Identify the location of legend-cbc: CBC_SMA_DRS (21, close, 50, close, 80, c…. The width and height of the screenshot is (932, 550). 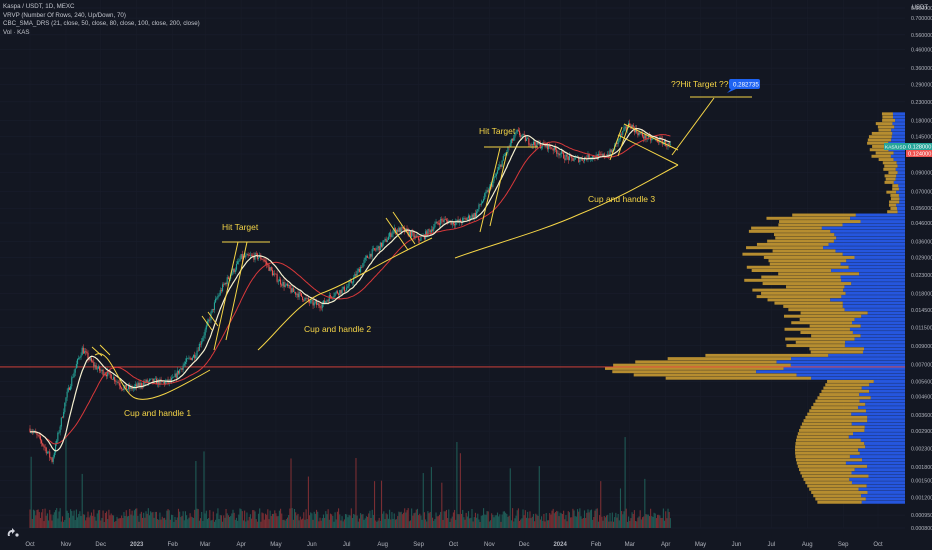
(101, 24).